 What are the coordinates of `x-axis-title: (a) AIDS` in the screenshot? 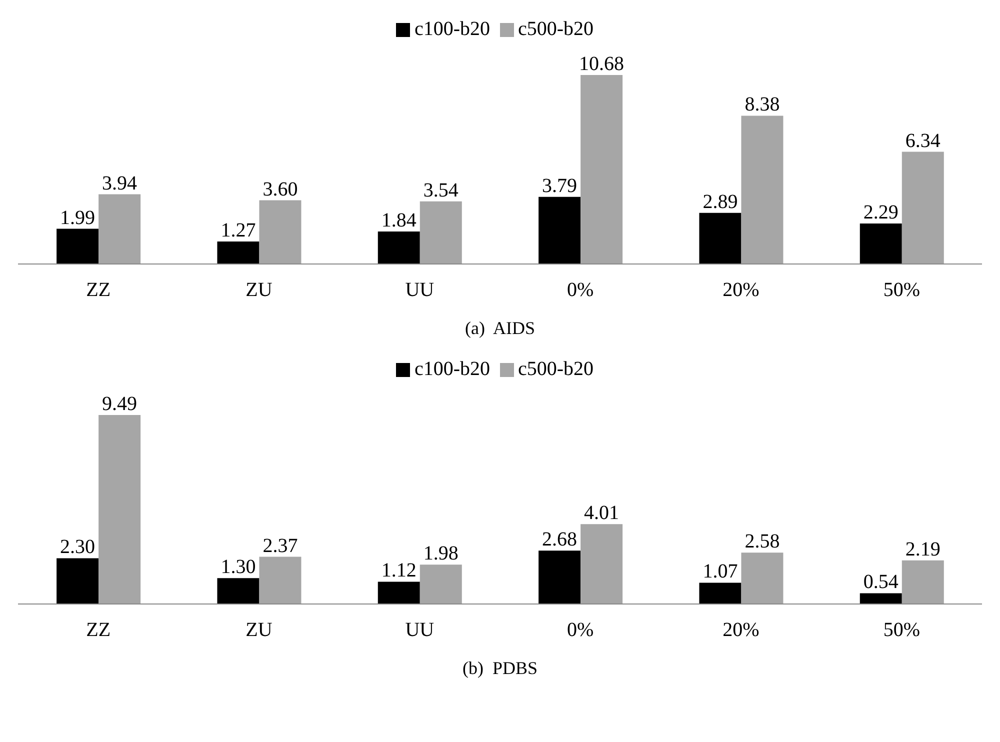 It's located at (500, 328).